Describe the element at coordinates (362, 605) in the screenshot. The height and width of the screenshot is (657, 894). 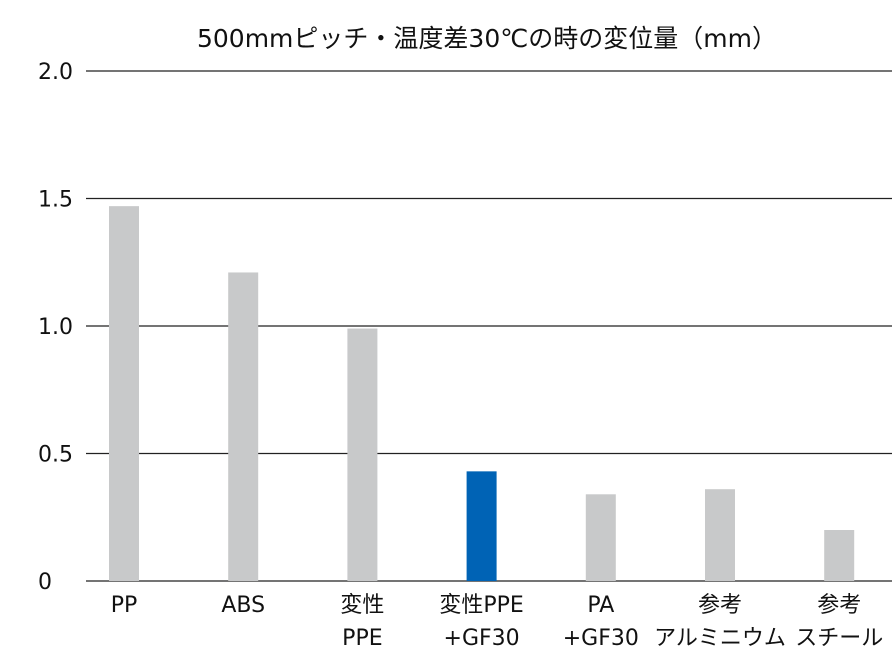
I see `x-category-label: 変性` at that location.